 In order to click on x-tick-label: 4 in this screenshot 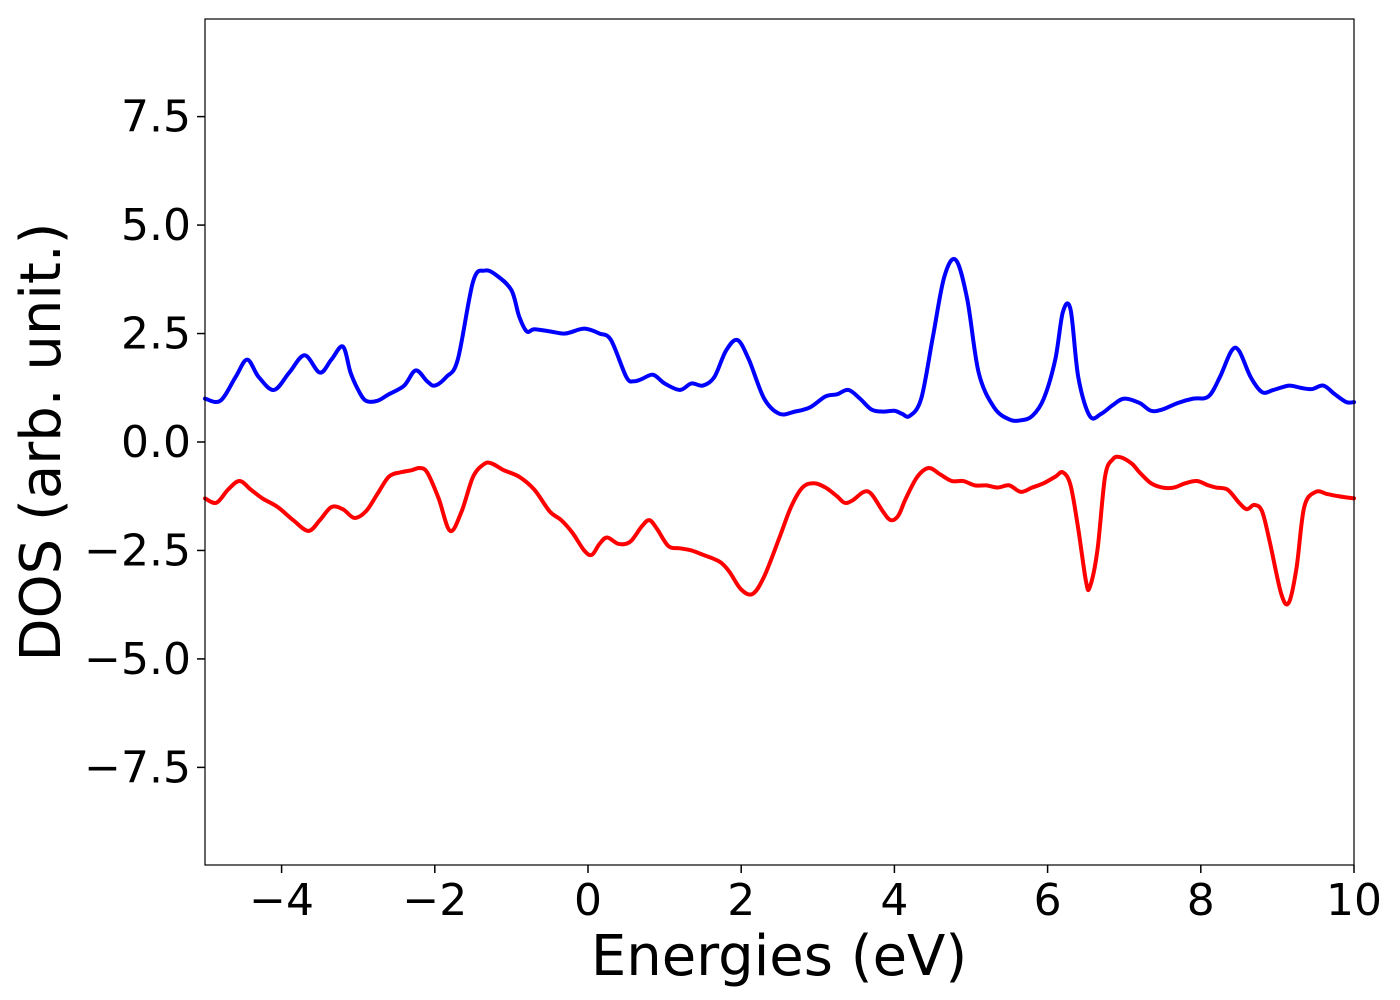, I will do `click(894, 900)`.